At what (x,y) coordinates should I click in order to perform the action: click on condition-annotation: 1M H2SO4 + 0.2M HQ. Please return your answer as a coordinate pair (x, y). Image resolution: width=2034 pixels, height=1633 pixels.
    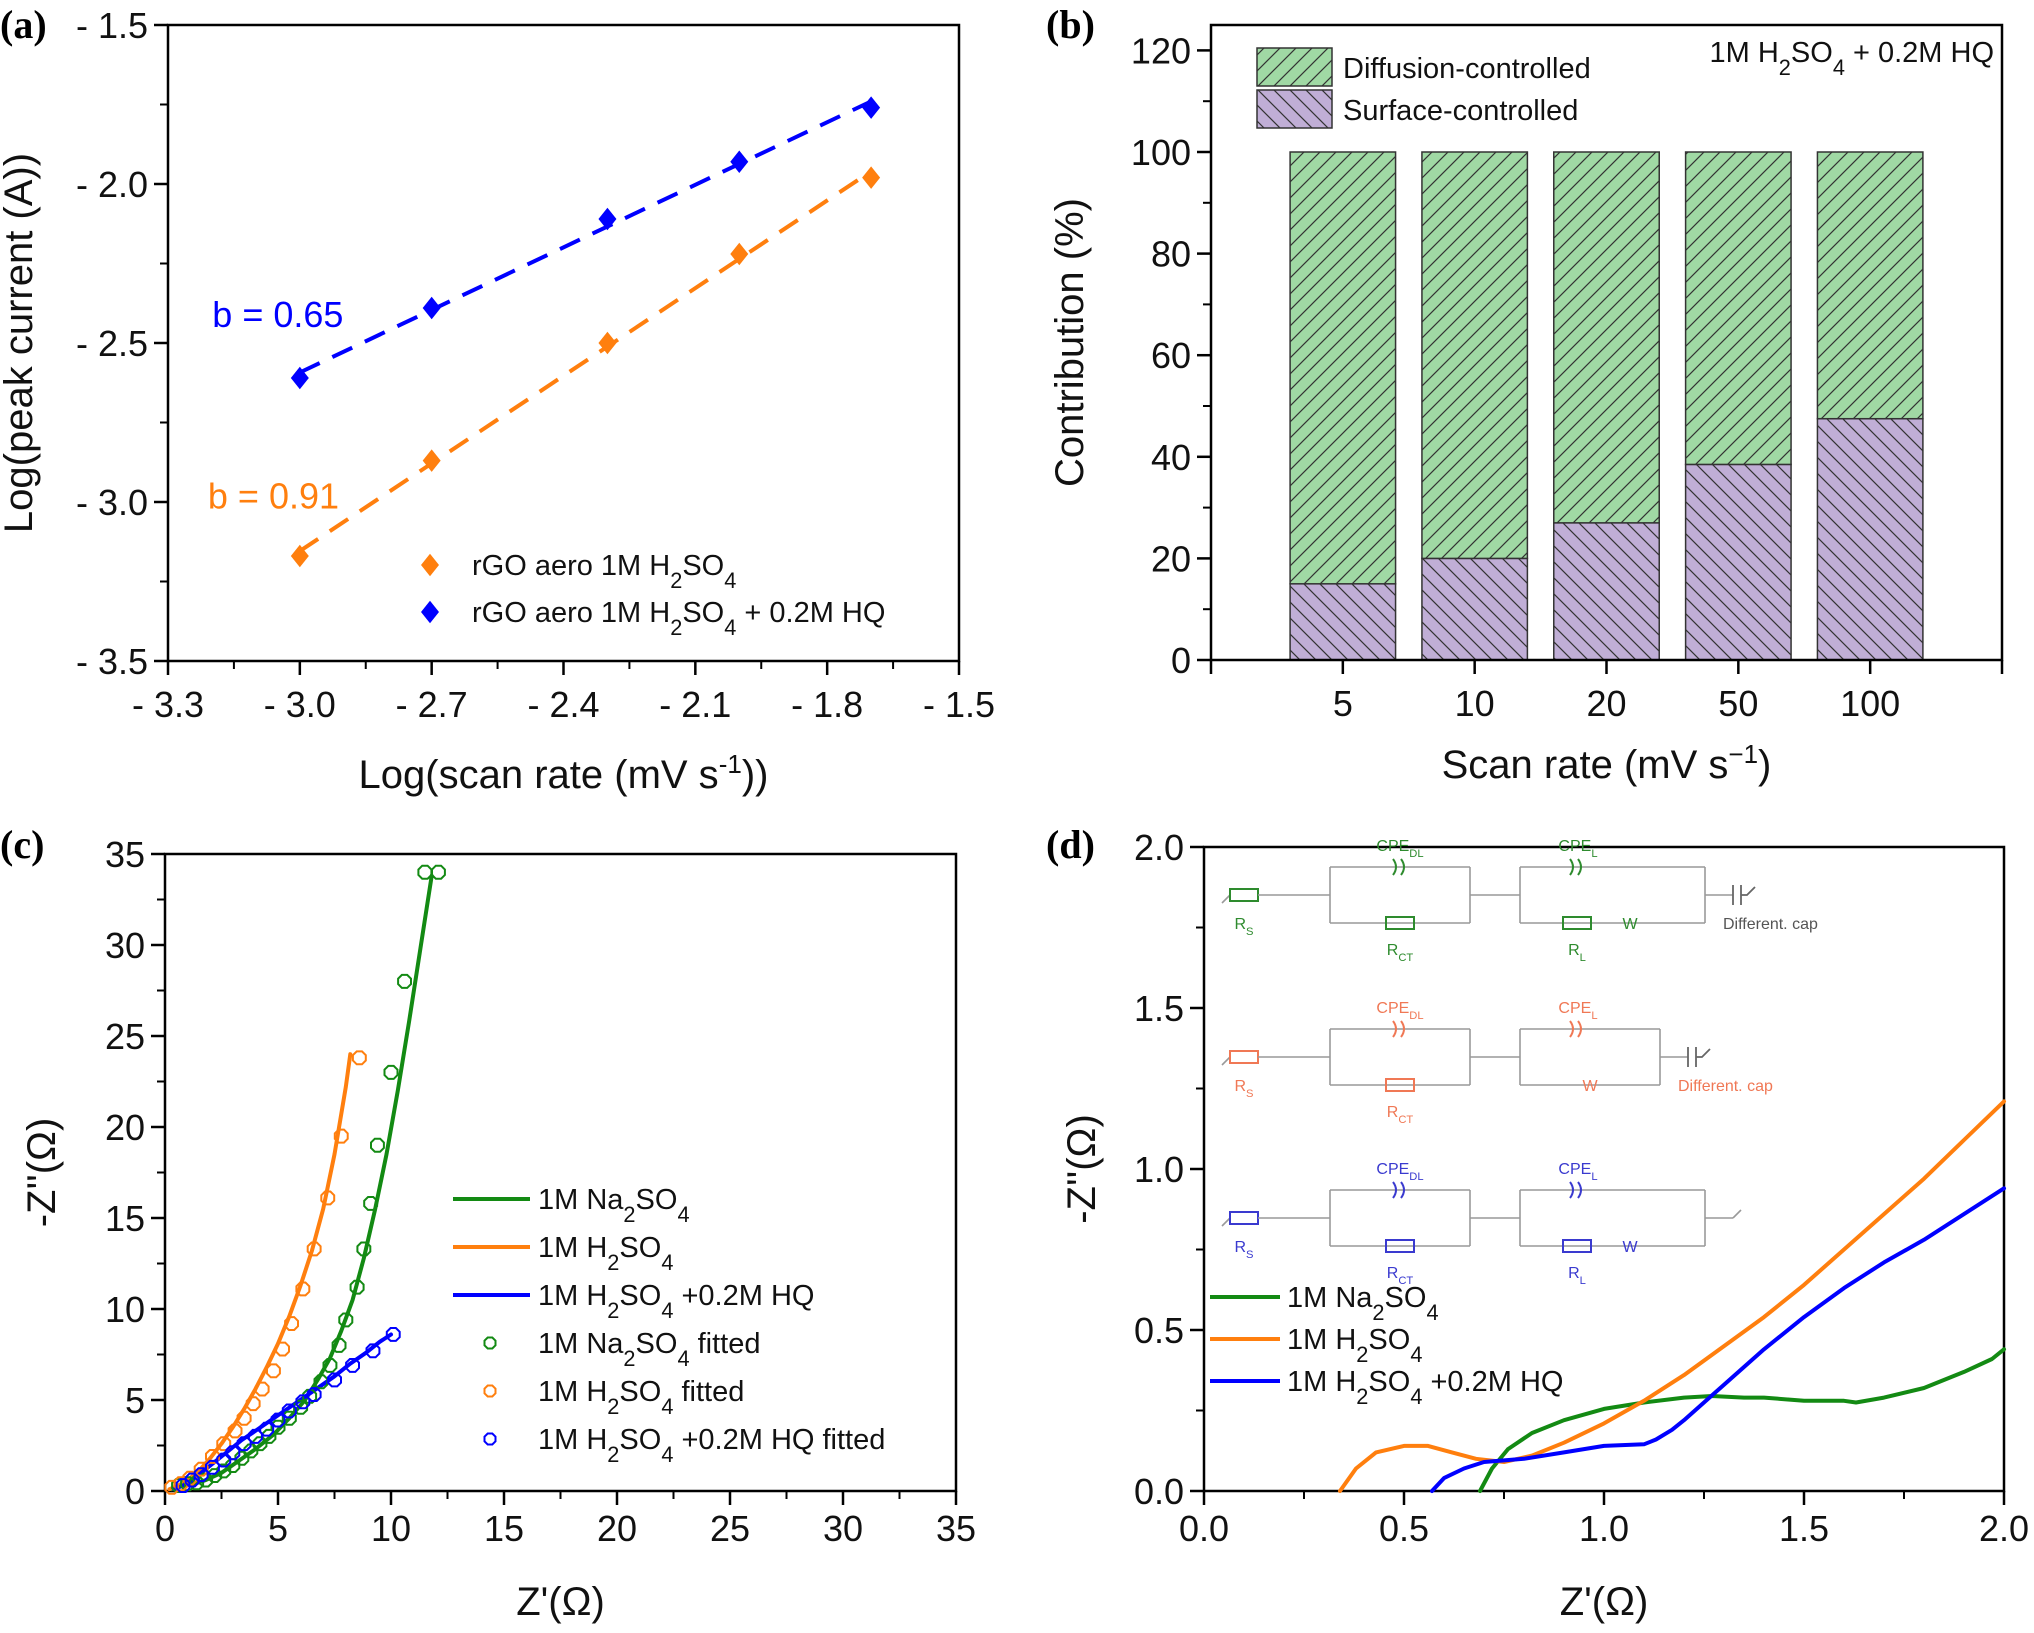
    Looking at the image, I should click on (1852, 58).